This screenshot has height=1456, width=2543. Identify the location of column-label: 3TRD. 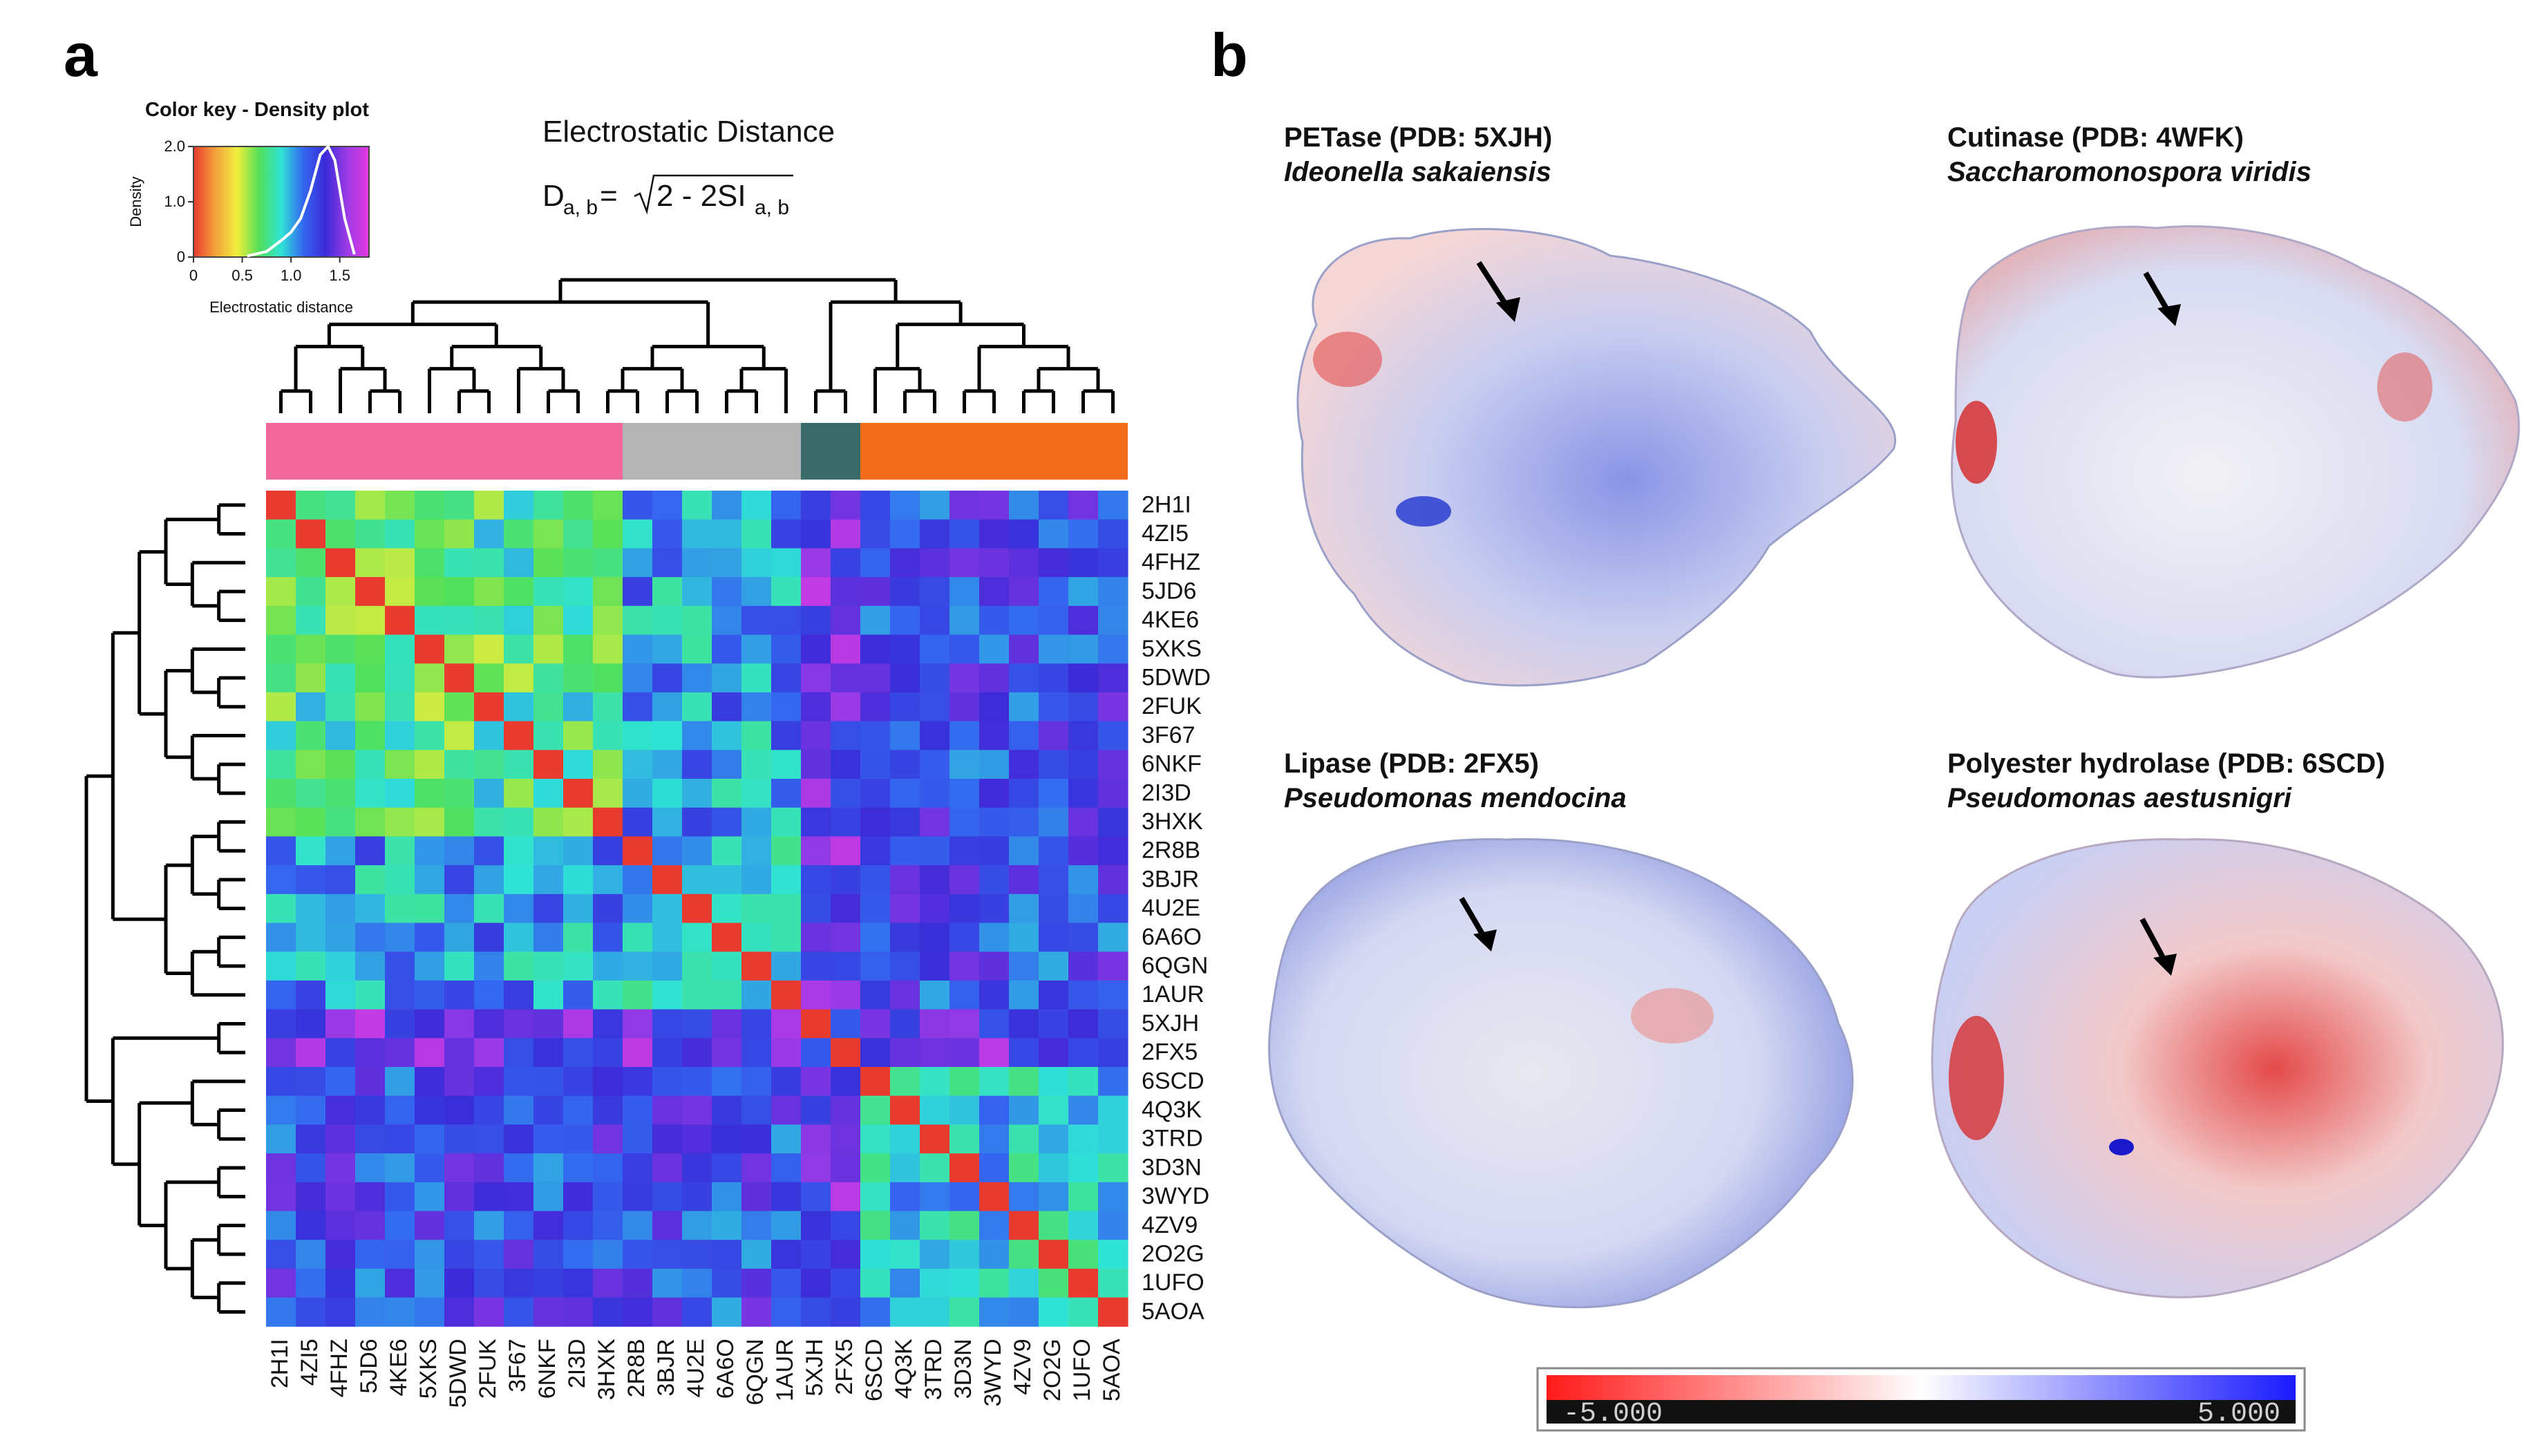
(934, 1369).